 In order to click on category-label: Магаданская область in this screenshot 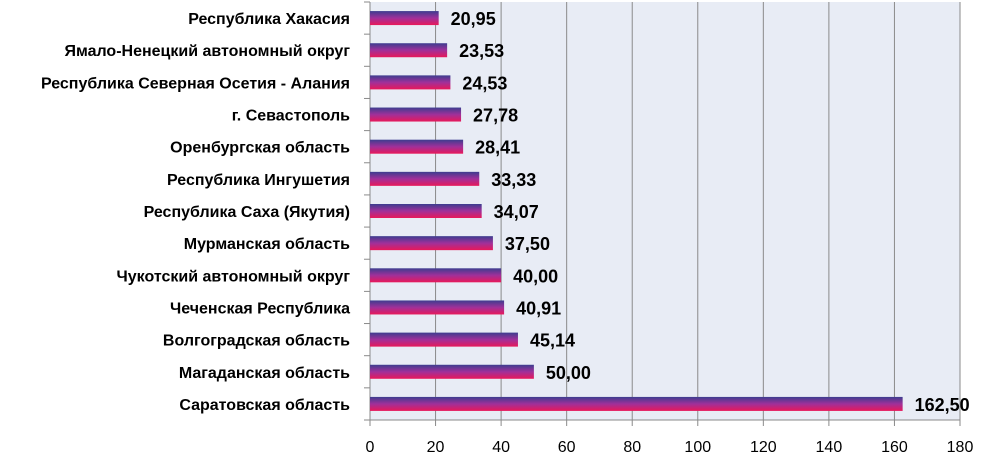, I will do `click(264, 373)`.